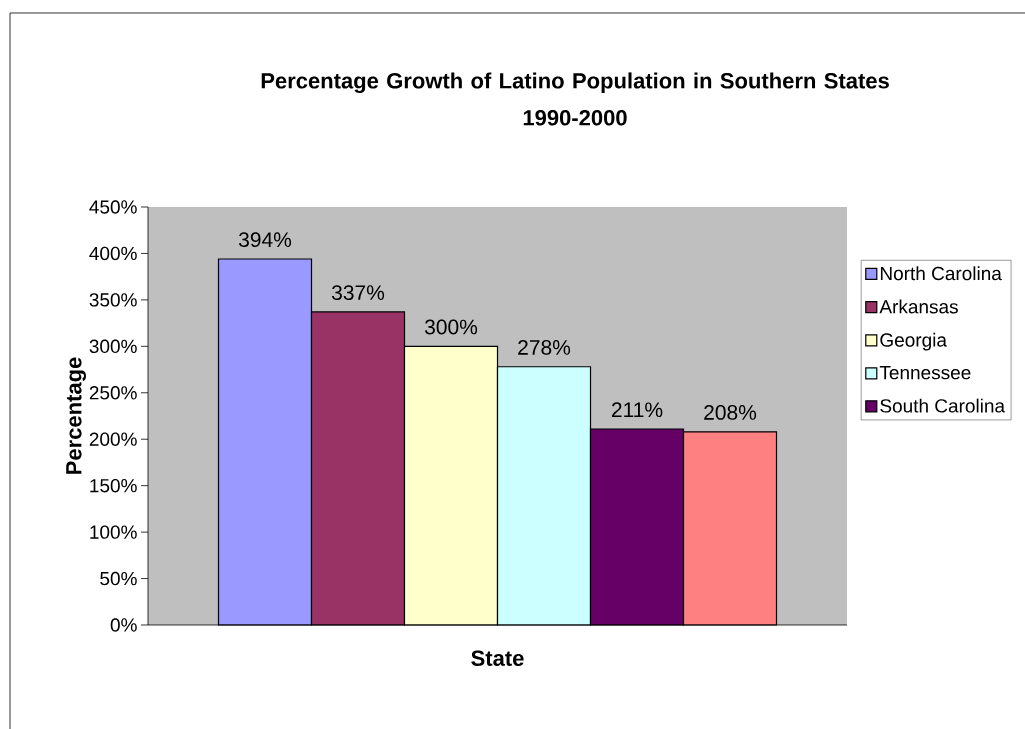 The image size is (1025, 729). Describe the element at coordinates (113, 393) in the screenshot. I see `y-tick-label: 250%` at that location.